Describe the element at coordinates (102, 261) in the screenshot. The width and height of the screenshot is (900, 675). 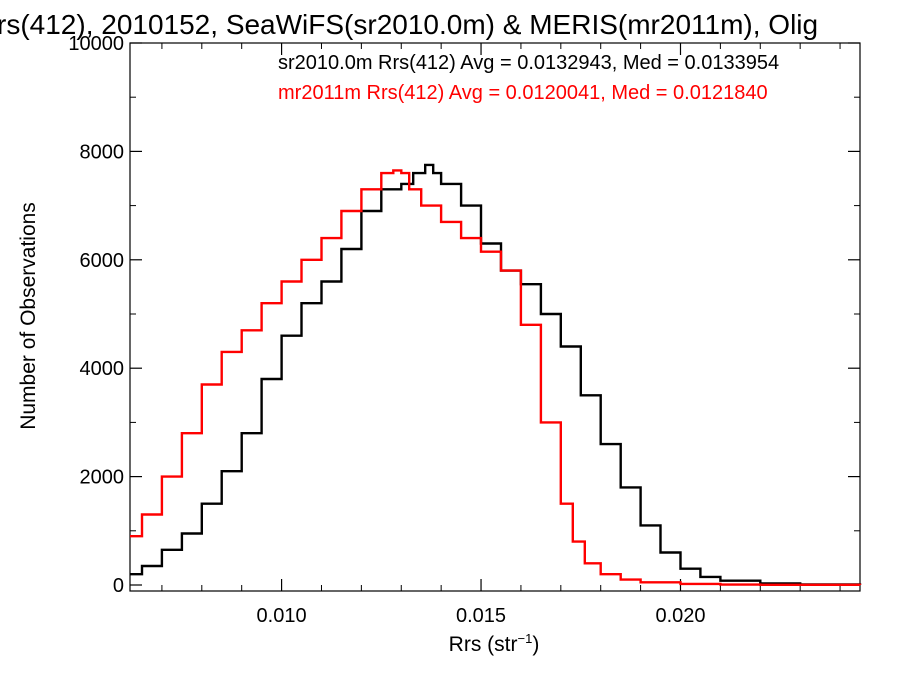
I see `y-tick-label: 6000` at that location.